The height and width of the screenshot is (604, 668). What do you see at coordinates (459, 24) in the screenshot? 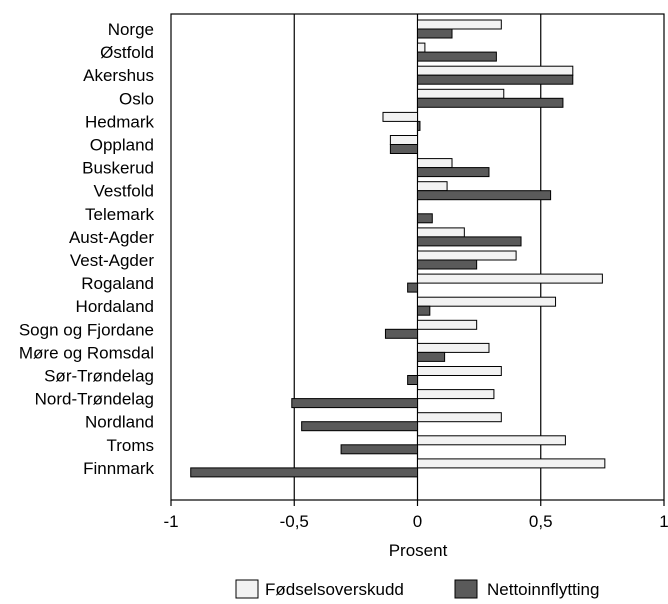
I see `bar-norge-fodselsoverskudd` at bounding box center [459, 24].